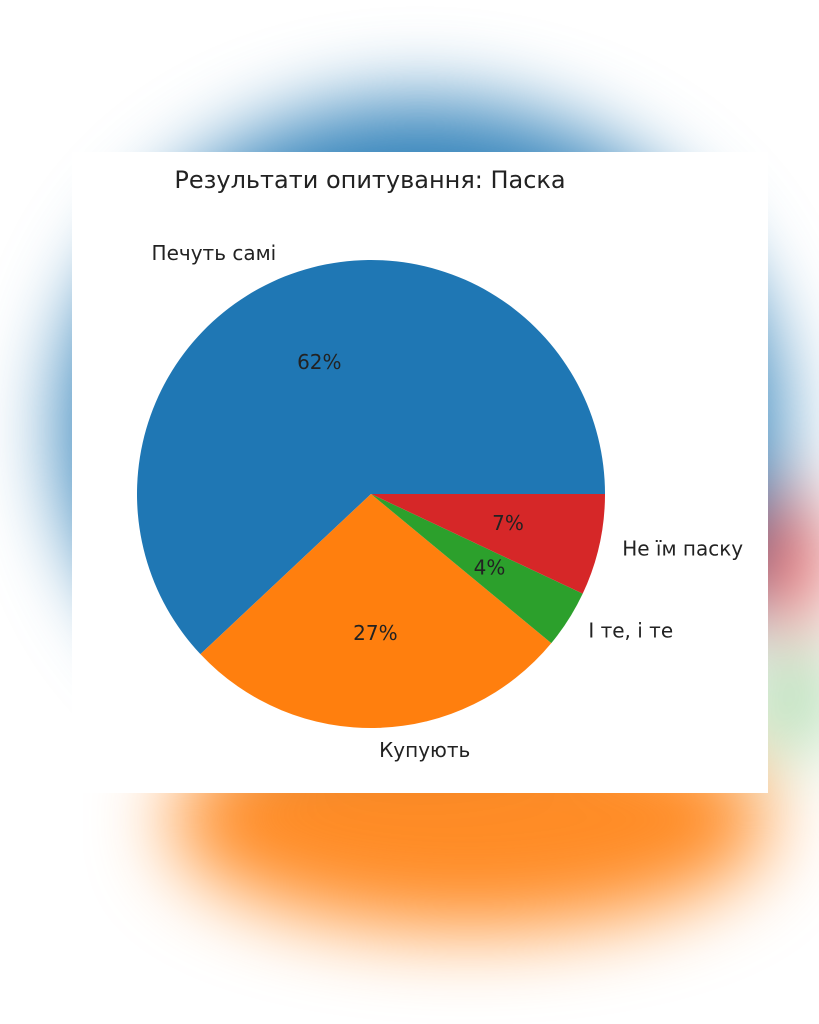 The image size is (819, 1024). I want to click on value-label: 27%, so click(375, 633).